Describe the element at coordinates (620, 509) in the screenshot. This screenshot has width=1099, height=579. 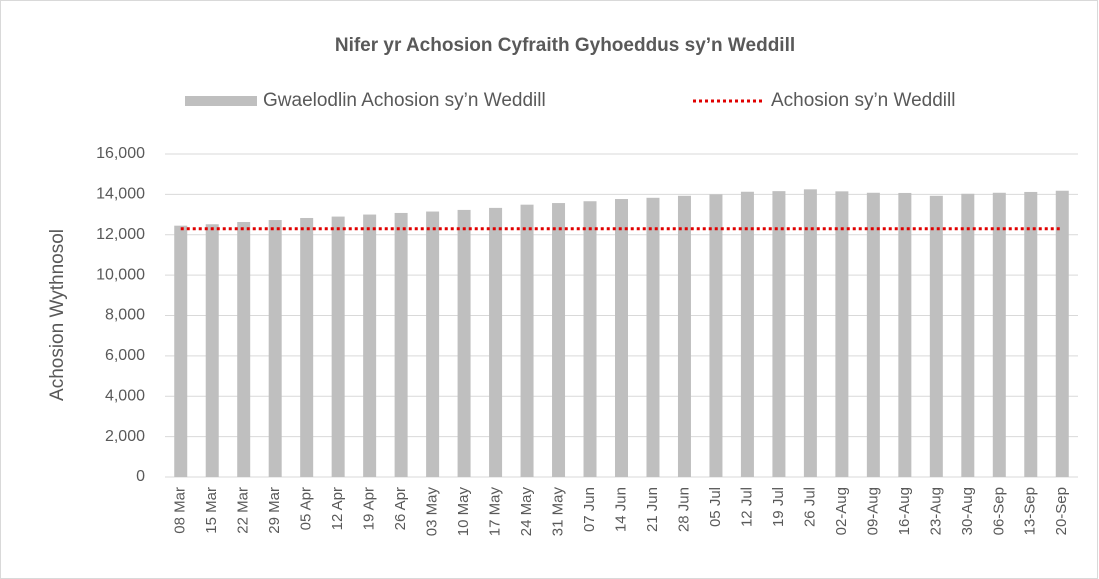
I see `x-tick-label: 14 Jun` at that location.